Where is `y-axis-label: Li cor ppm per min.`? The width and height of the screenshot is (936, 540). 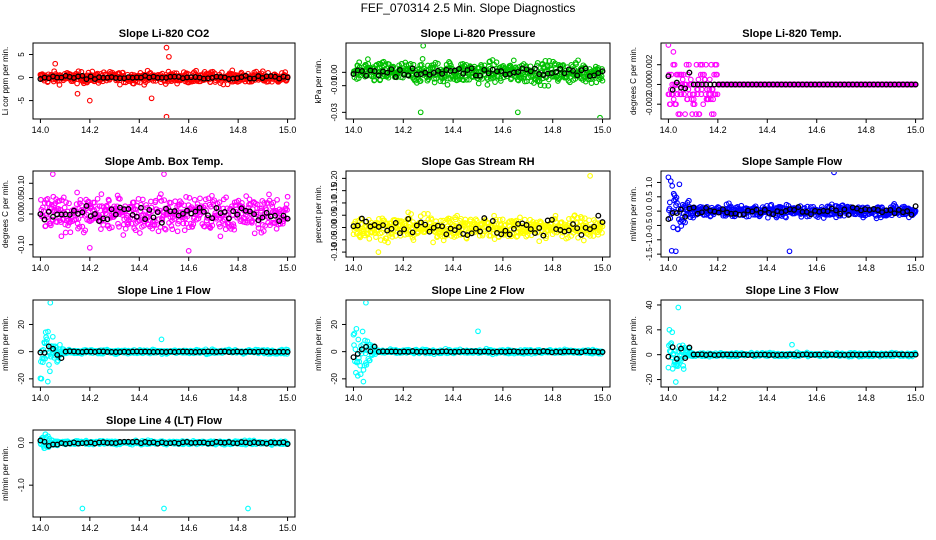 y-axis-label: Li cor ppm per min. is located at coordinates (5, 81).